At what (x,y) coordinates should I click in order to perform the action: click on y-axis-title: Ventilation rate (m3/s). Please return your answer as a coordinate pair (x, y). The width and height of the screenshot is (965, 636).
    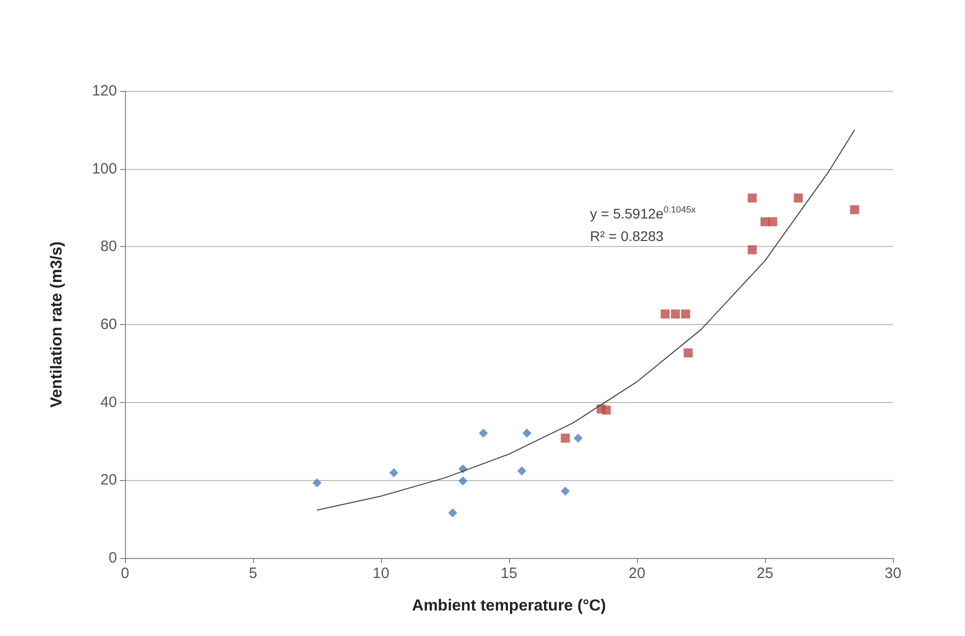
    Looking at the image, I should click on (57, 324).